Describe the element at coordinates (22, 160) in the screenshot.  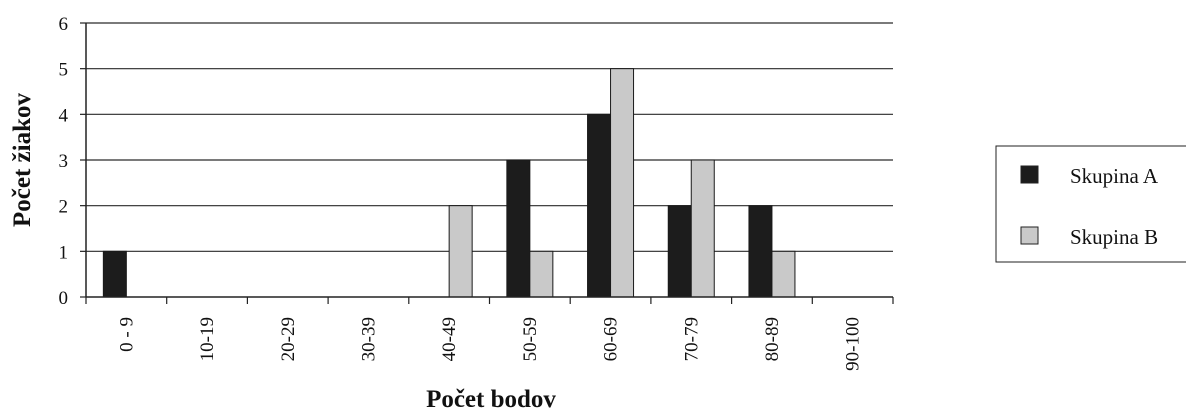
I see `y-axis-title: Počet žiakov` at that location.